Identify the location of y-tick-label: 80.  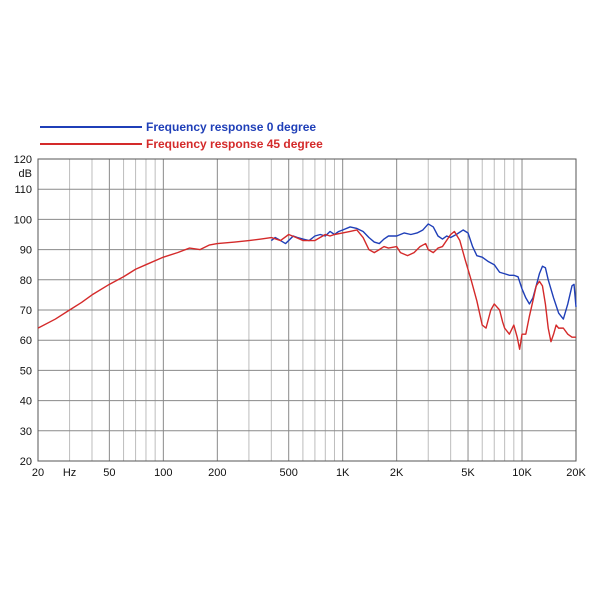
(26, 281).